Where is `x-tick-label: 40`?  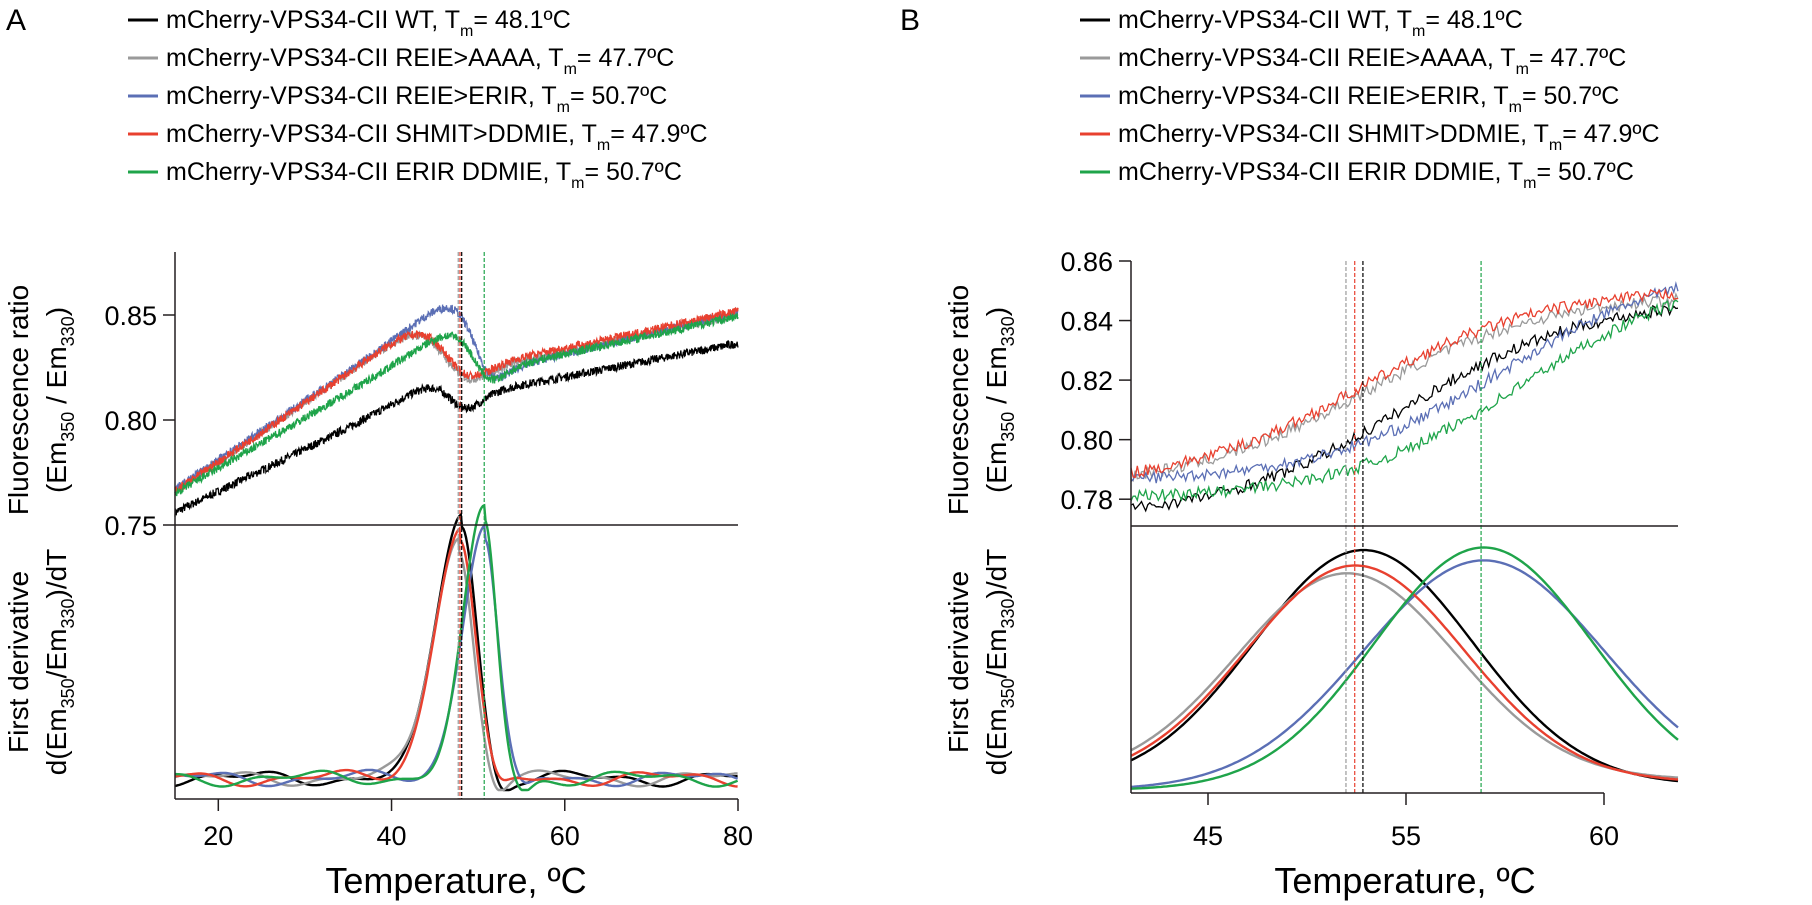 x-tick-label: 40 is located at coordinates (392, 836).